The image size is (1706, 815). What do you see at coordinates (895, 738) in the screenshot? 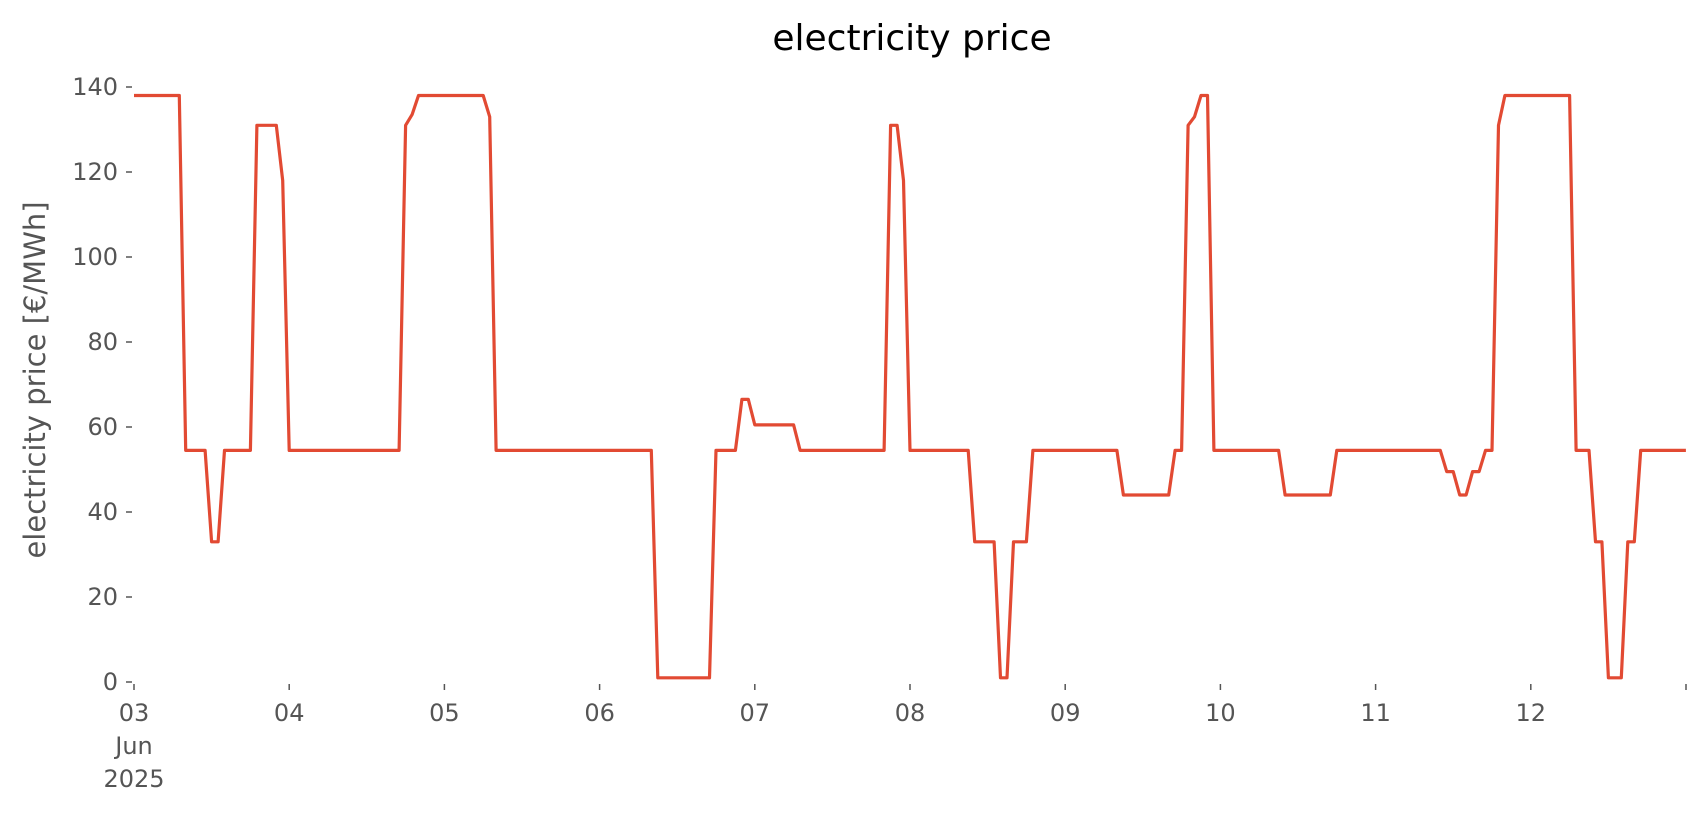
I see `x-axis-ticks: 03 Jun 2025 04 05 06 07 08 09 10 11 12` at bounding box center [895, 738].